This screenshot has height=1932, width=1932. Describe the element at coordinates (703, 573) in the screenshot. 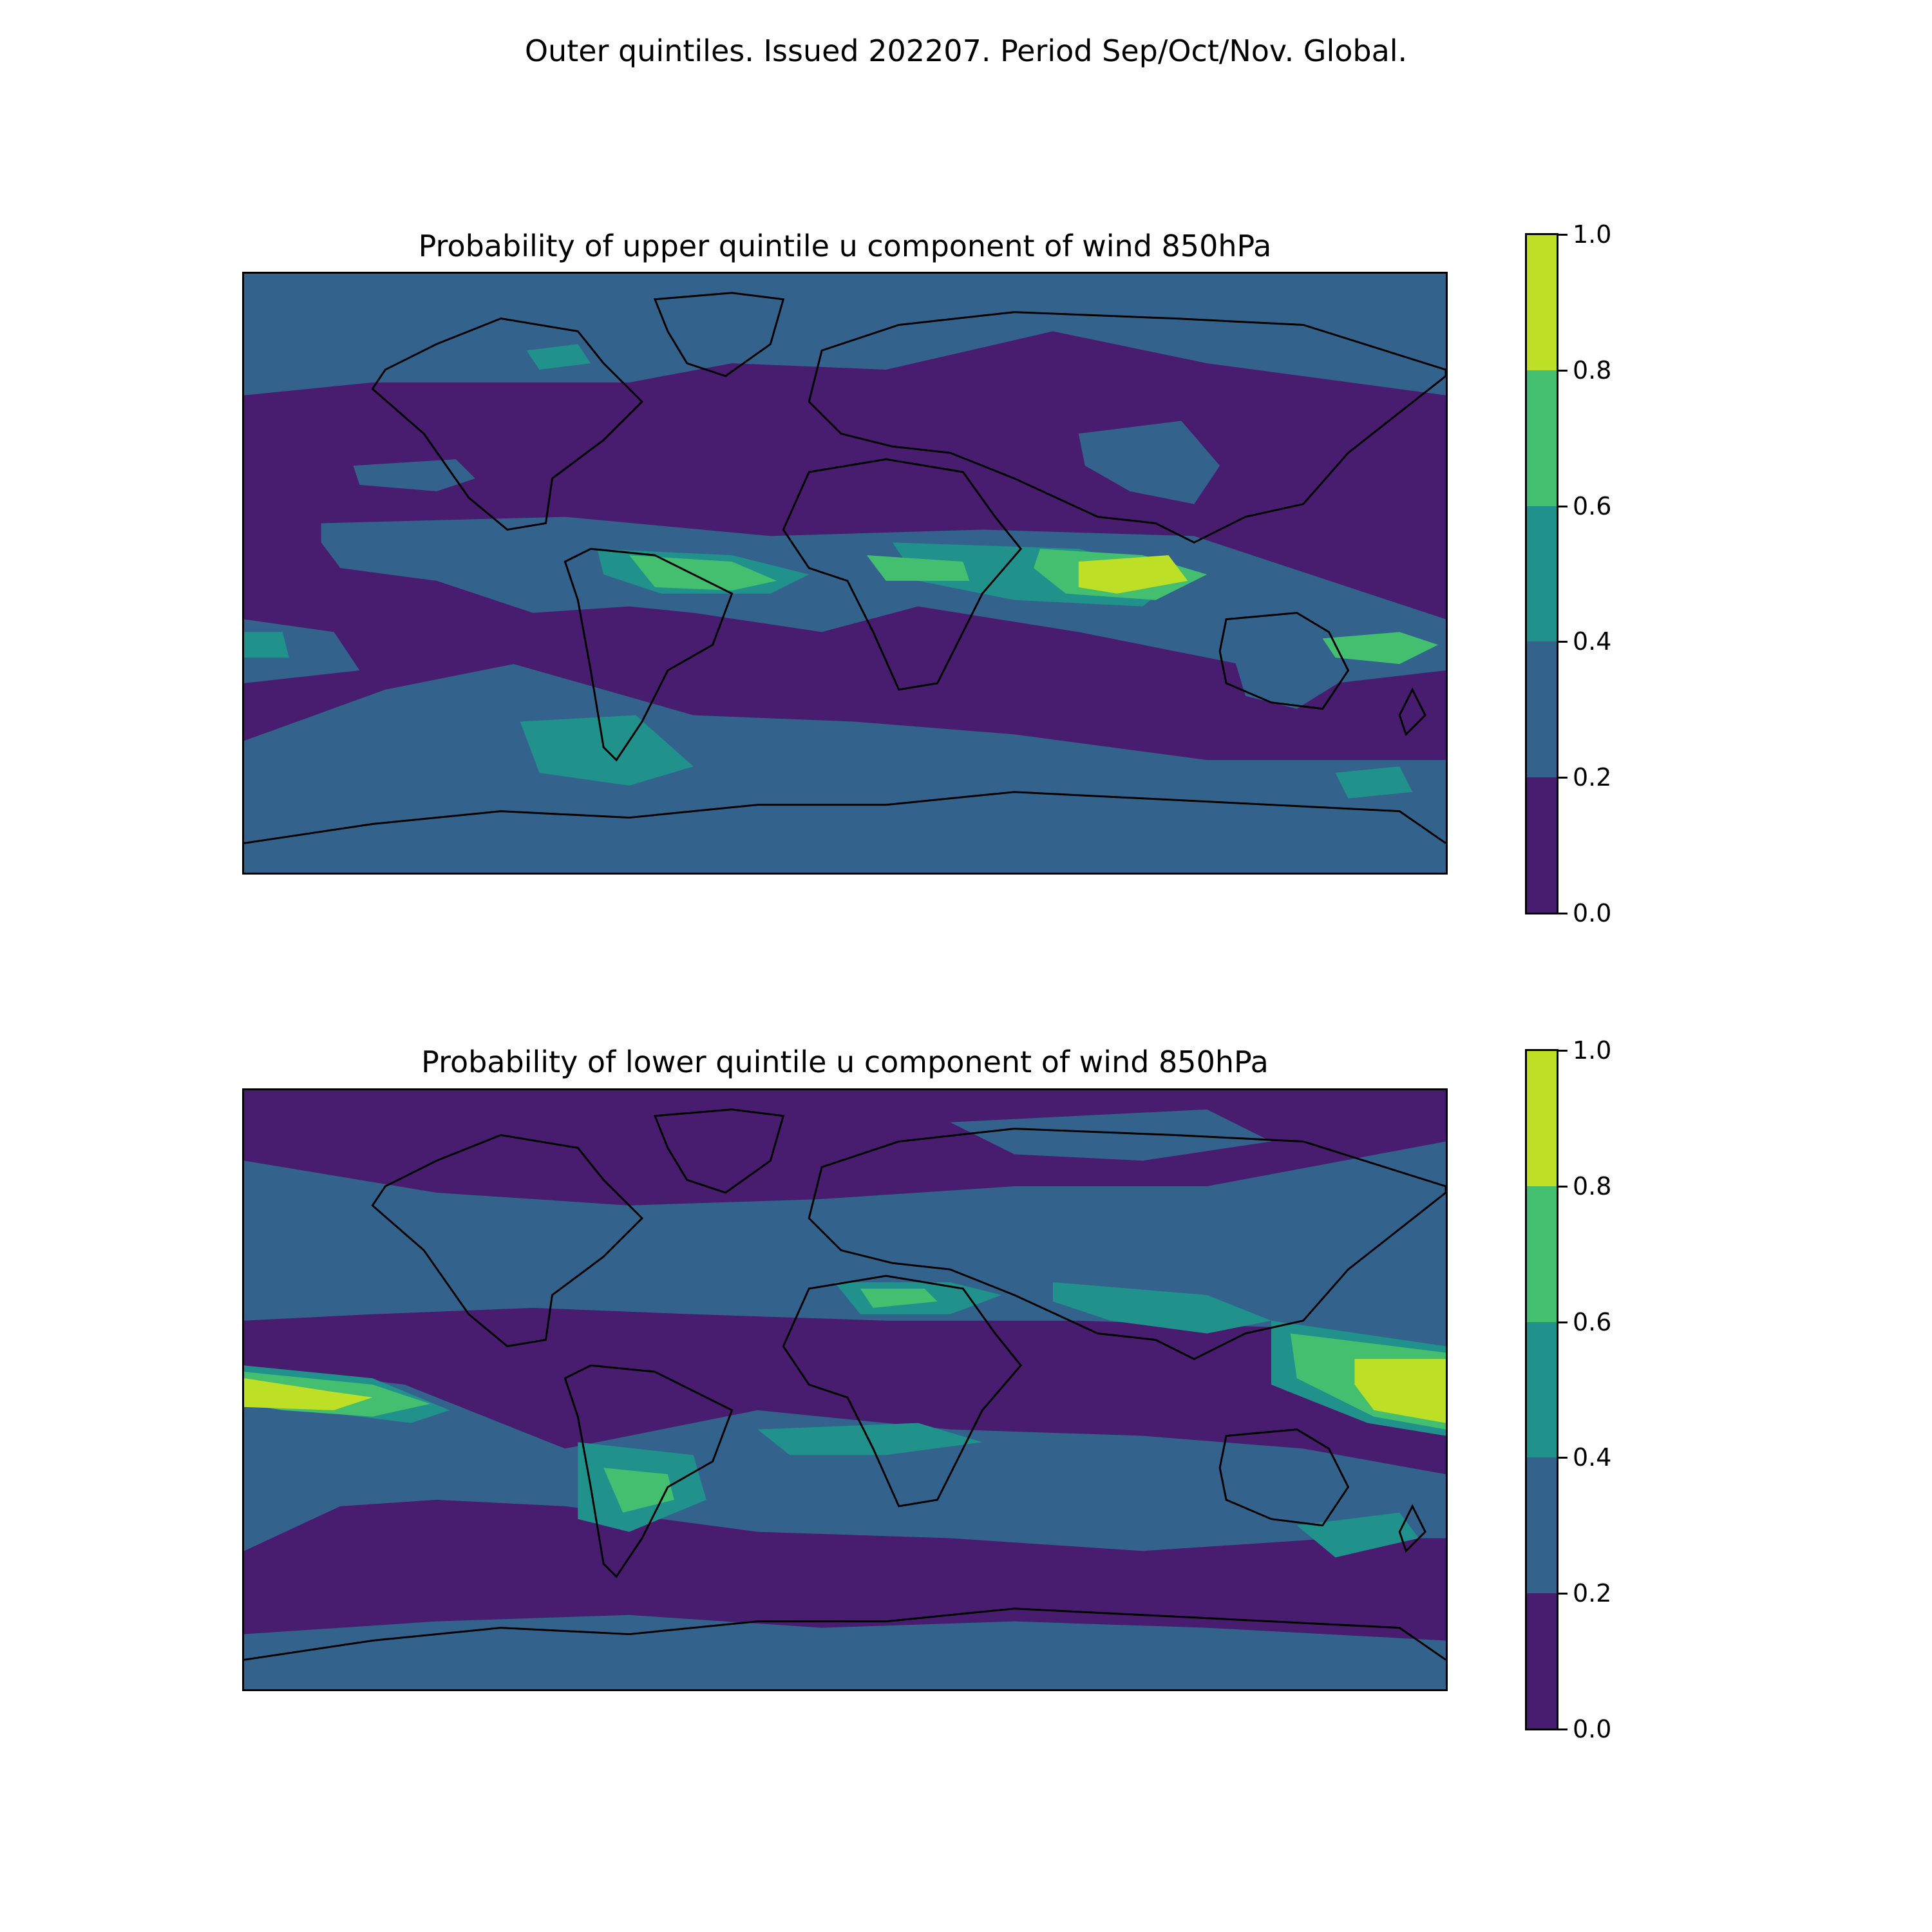

I see `atlantic-green` at that location.